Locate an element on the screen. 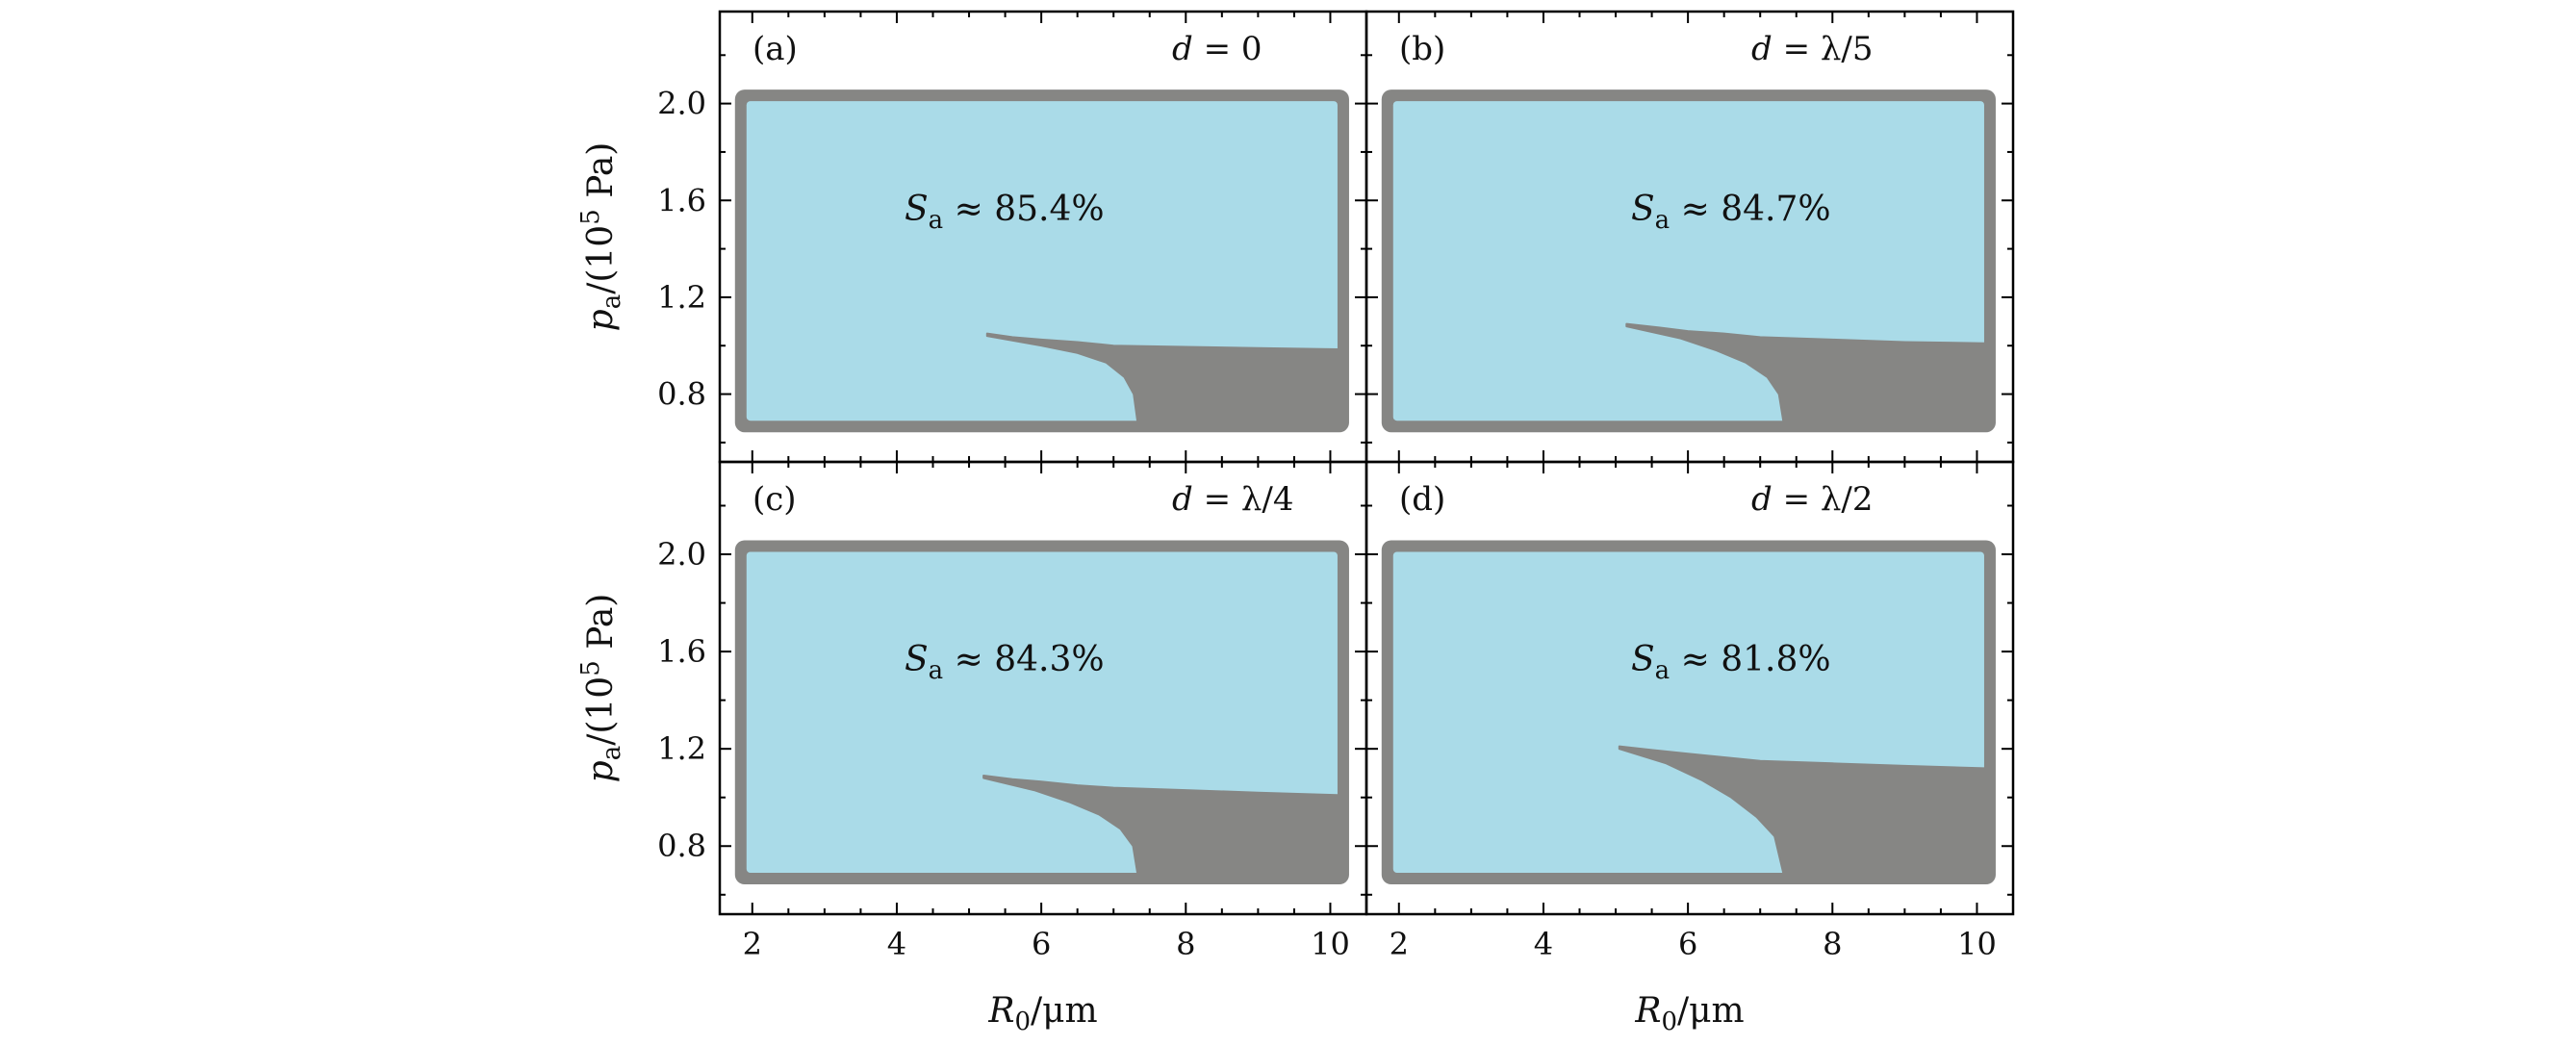 The width and height of the screenshot is (2576, 1046). panel-title: d = λ/4 is located at coordinates (1233, 500).